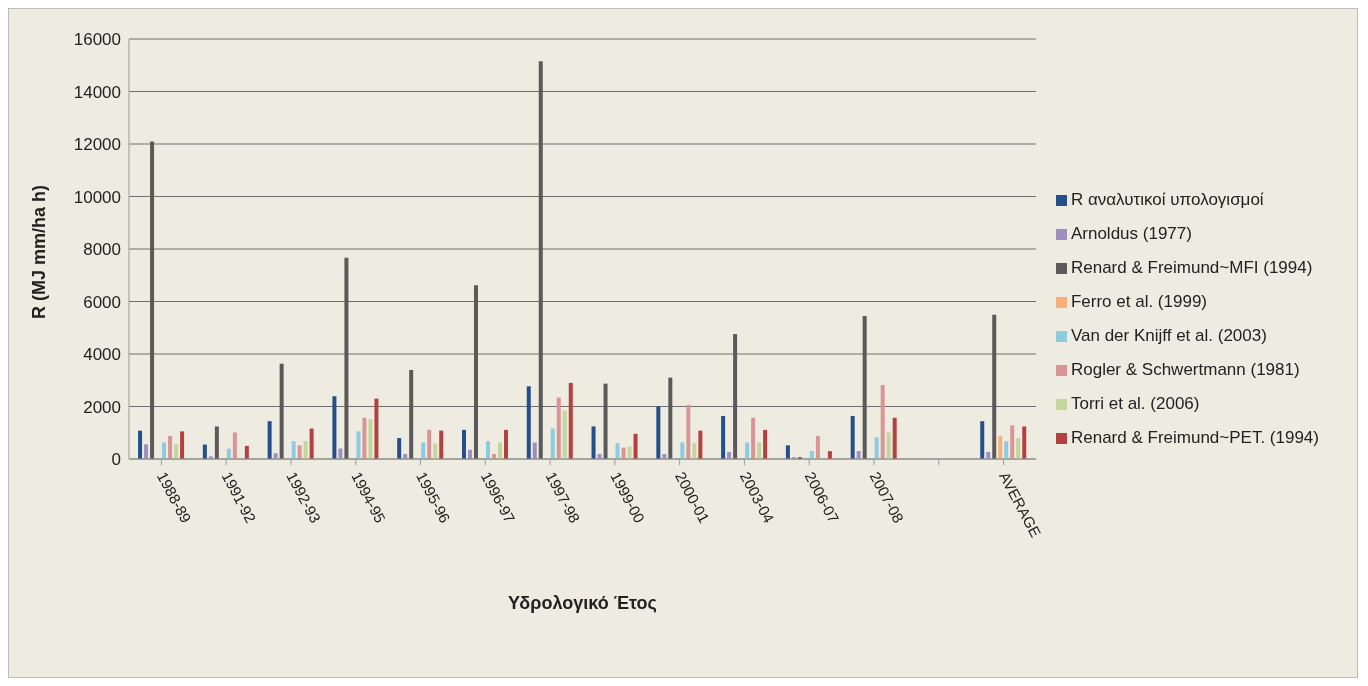  Describe the element at coordinates (102, 250) in the screenshot. I see `y-tick-label: 8000` at that location.